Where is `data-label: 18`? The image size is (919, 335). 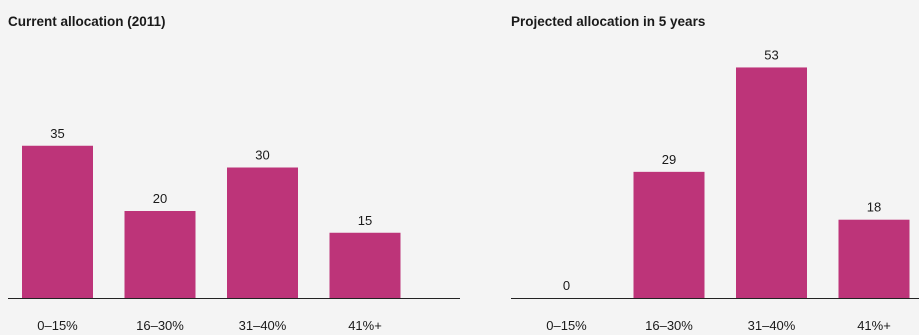 data-label: 18 is located at coordinates (874, 207).